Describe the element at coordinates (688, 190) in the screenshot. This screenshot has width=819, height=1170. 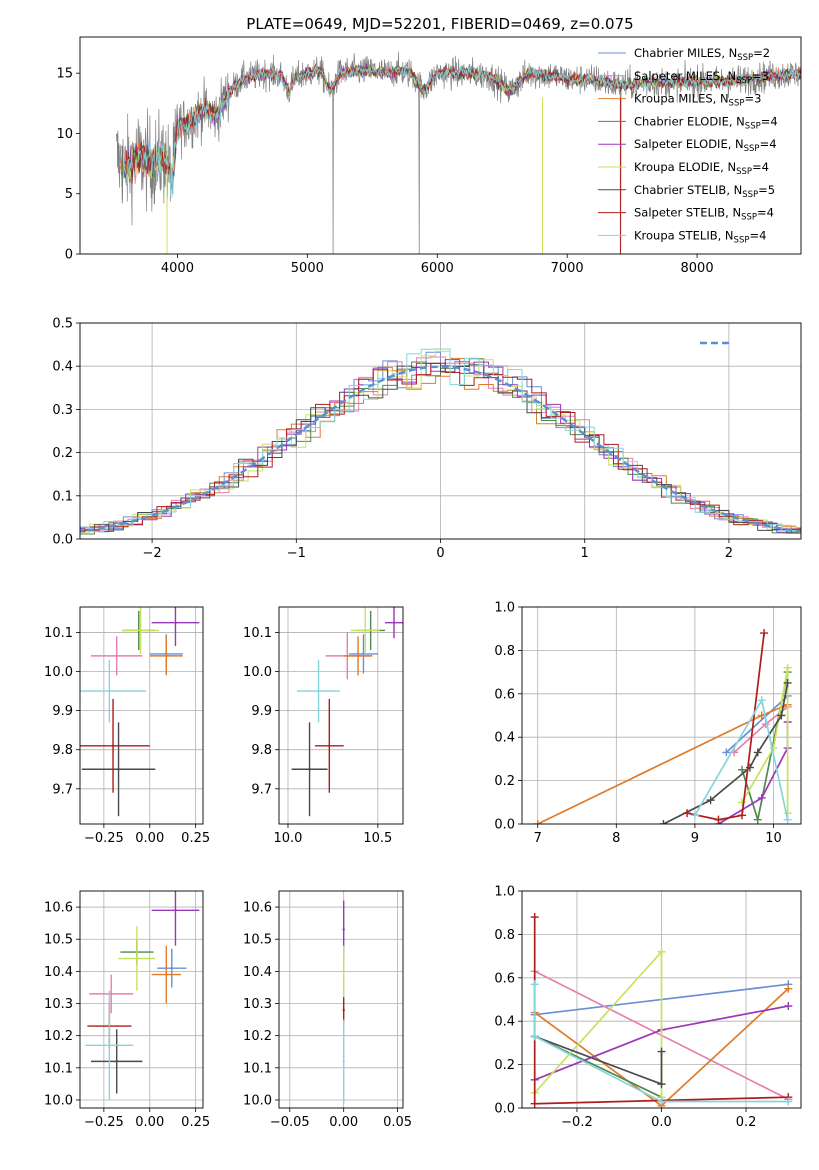
I see `legend-name: Chabrier STELIB, N` at that location.